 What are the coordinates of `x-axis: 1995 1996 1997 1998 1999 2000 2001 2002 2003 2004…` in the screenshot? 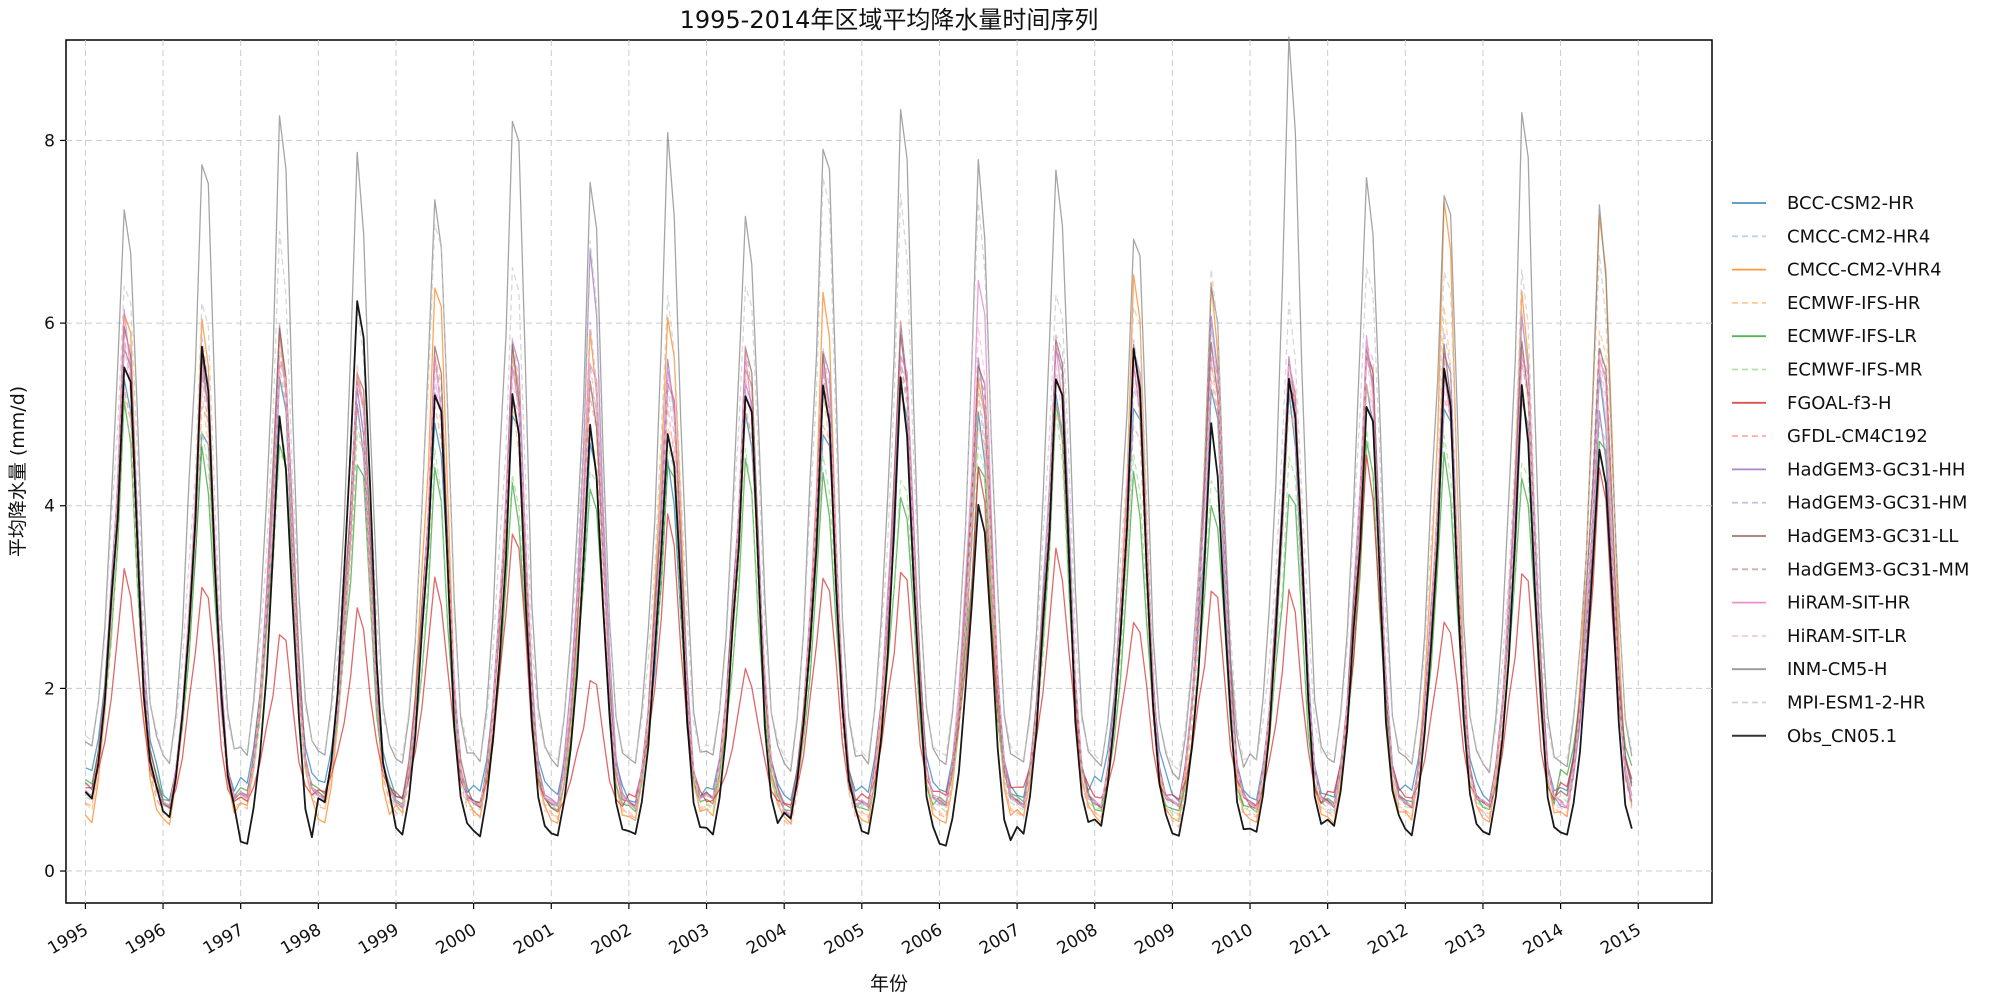 It's located at (844, 931).